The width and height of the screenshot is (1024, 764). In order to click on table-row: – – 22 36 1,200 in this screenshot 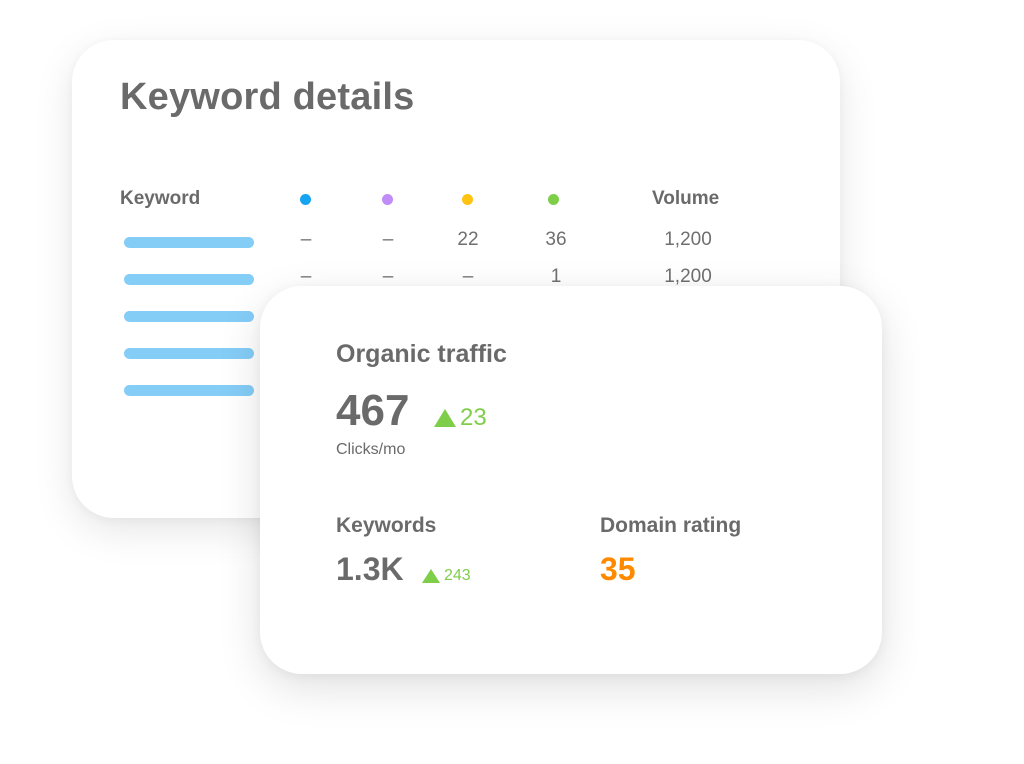, I will do `click(460, 244)`.